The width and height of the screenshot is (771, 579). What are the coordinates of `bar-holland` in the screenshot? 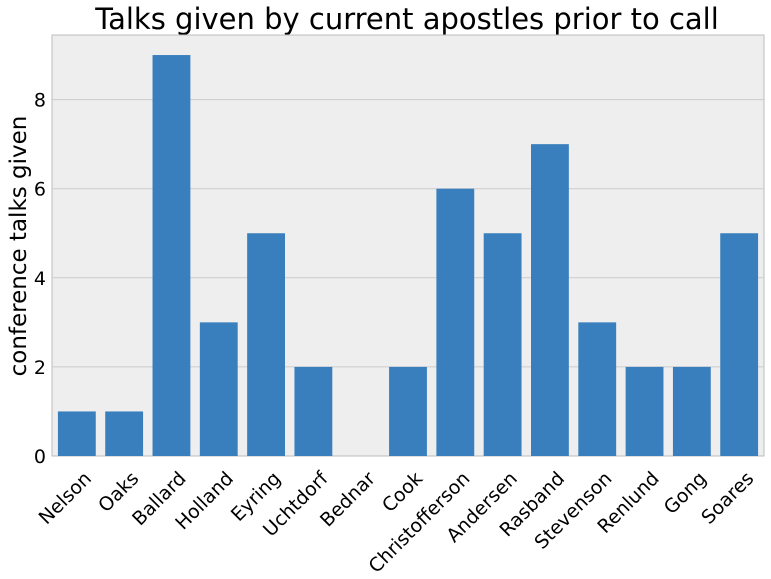 It's located at (218, 389).